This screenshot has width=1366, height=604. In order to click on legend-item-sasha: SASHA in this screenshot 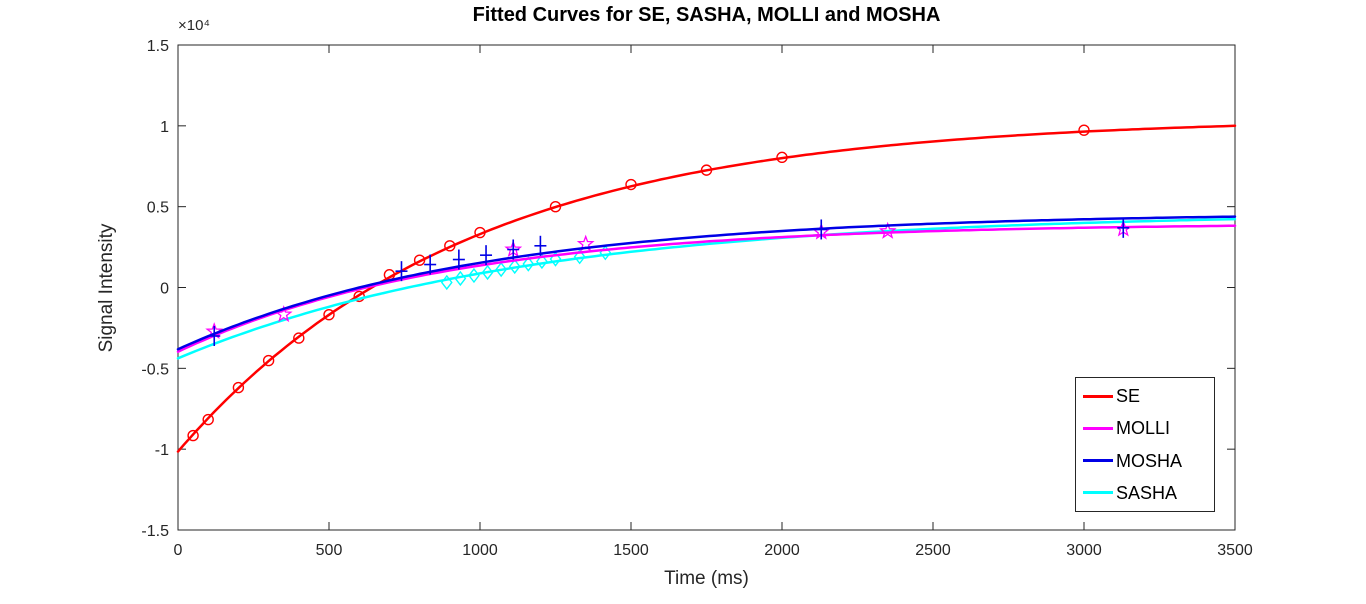, I will do `click(1148, 493)`.